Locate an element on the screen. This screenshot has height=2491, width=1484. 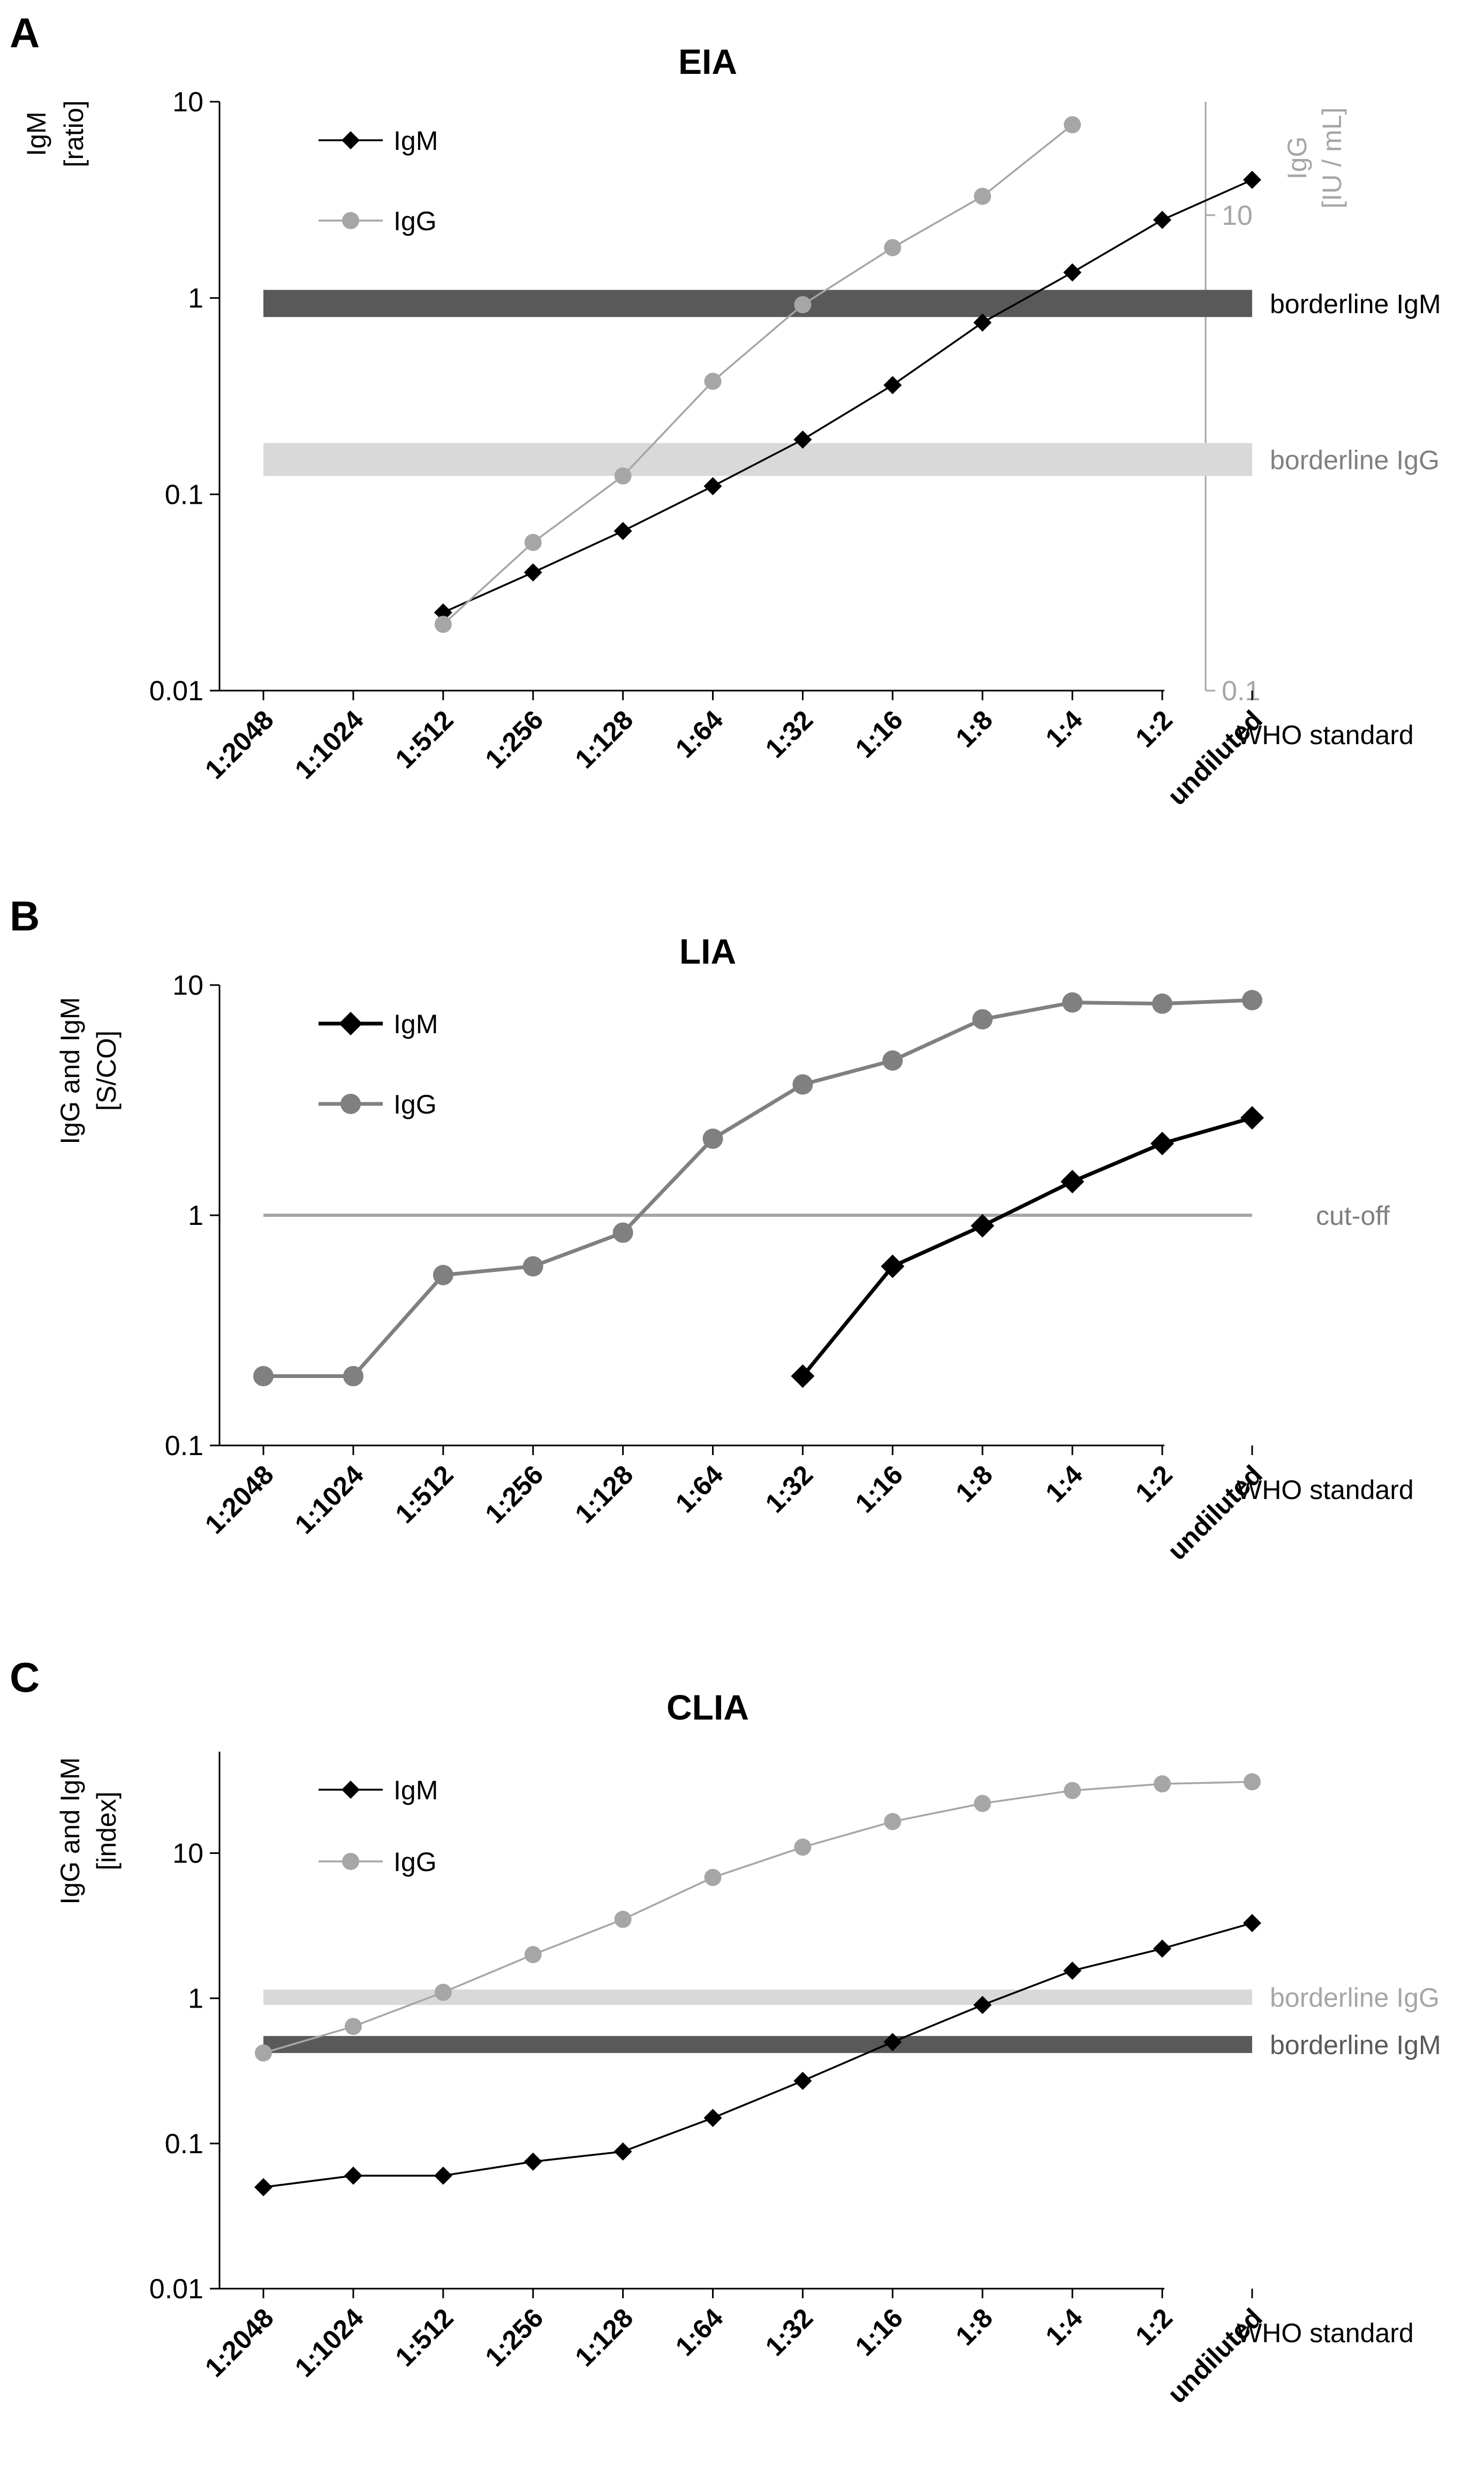
y2-tick-label: 0.1 is located at coordinates (1241, 691).